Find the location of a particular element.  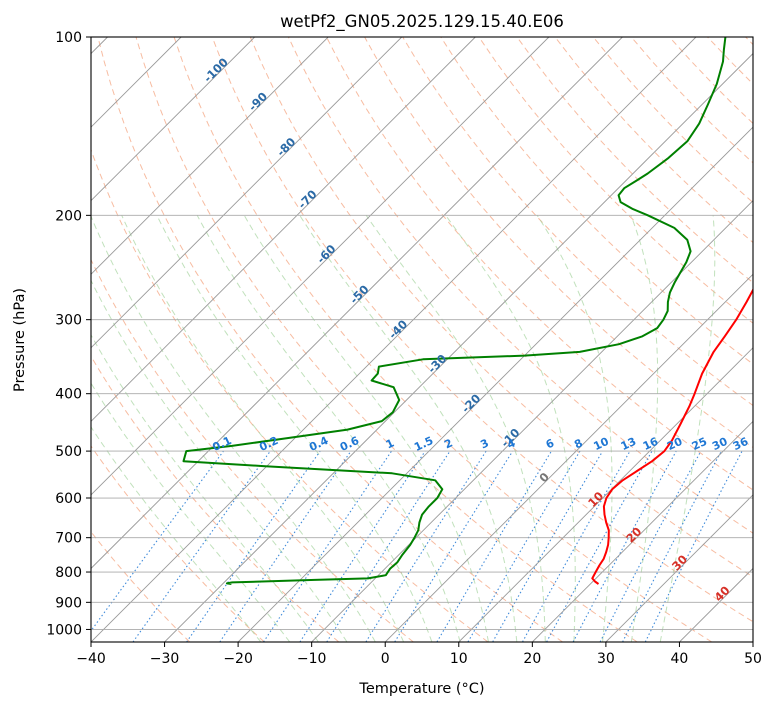

x-tick-label: −30 is located at coordinates (165, 659).